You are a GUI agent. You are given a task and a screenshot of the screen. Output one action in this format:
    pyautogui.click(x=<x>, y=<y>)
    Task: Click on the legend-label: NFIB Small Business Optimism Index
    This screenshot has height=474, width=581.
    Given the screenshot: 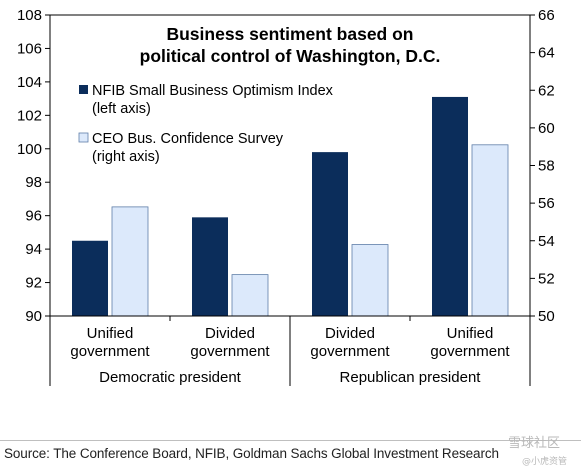 What is the action you would take?
    pyautogui.click(x=213, y=91)
    